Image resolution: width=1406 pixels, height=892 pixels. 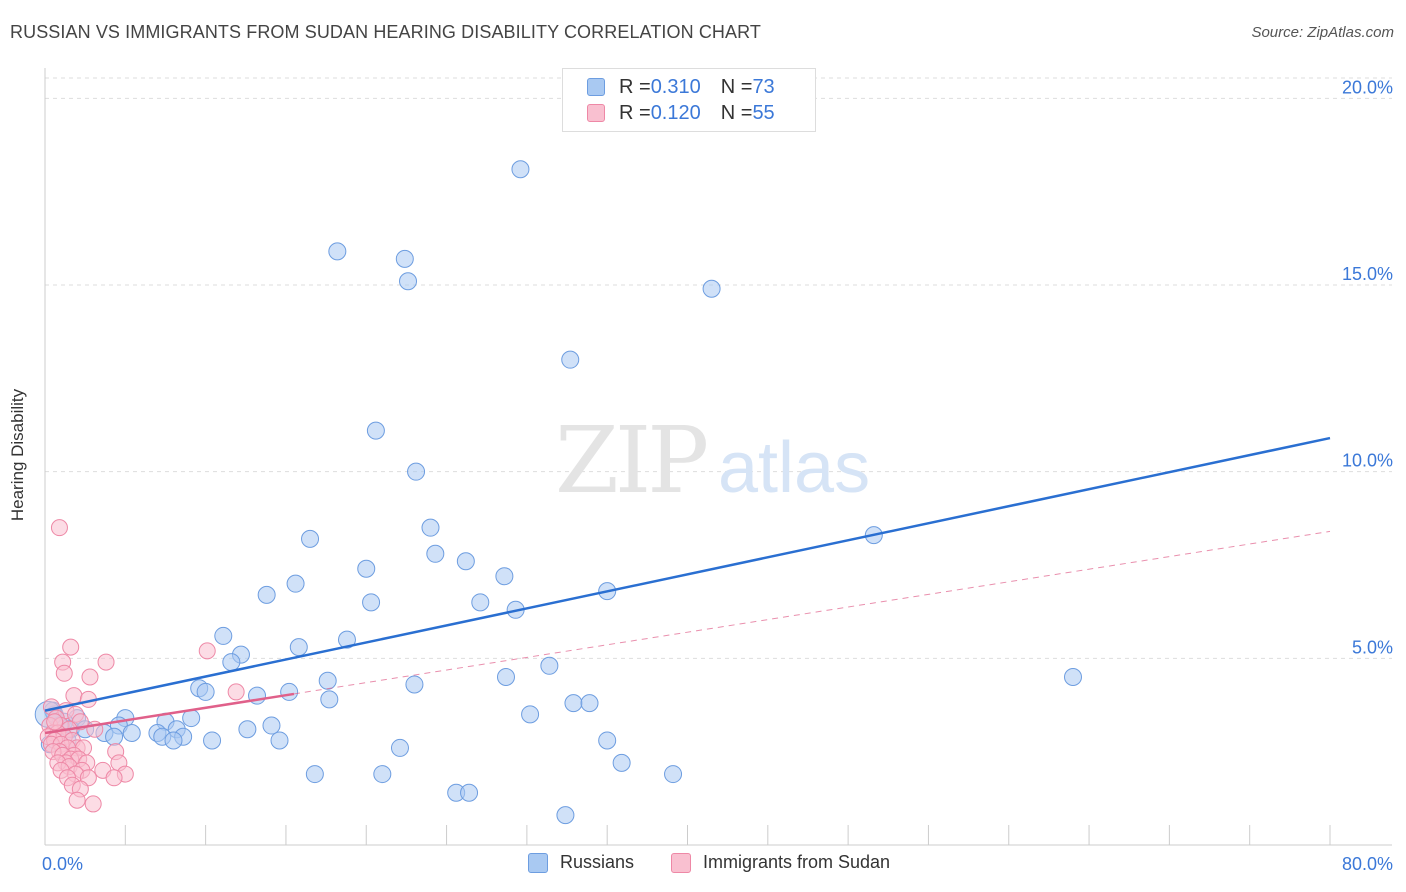 What do you see at coordinates (1322, 32) in the screenshot?
I see `source-label: Source: ZipAtlas.com` at bounding box center [1322, 32].